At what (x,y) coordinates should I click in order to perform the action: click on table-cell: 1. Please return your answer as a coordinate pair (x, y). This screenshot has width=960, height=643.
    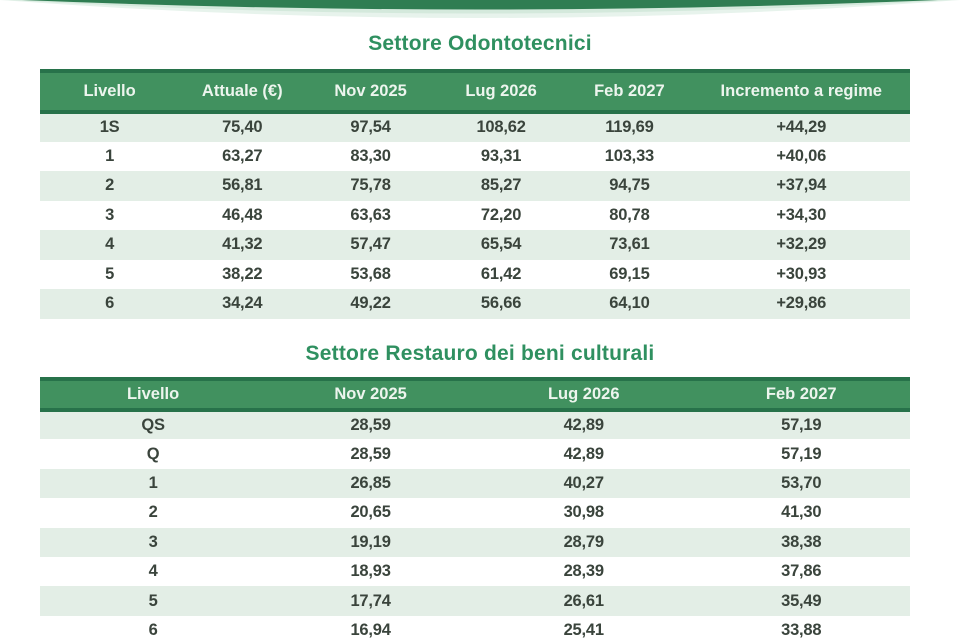
    Looking at the image, I should click on (110, 155).